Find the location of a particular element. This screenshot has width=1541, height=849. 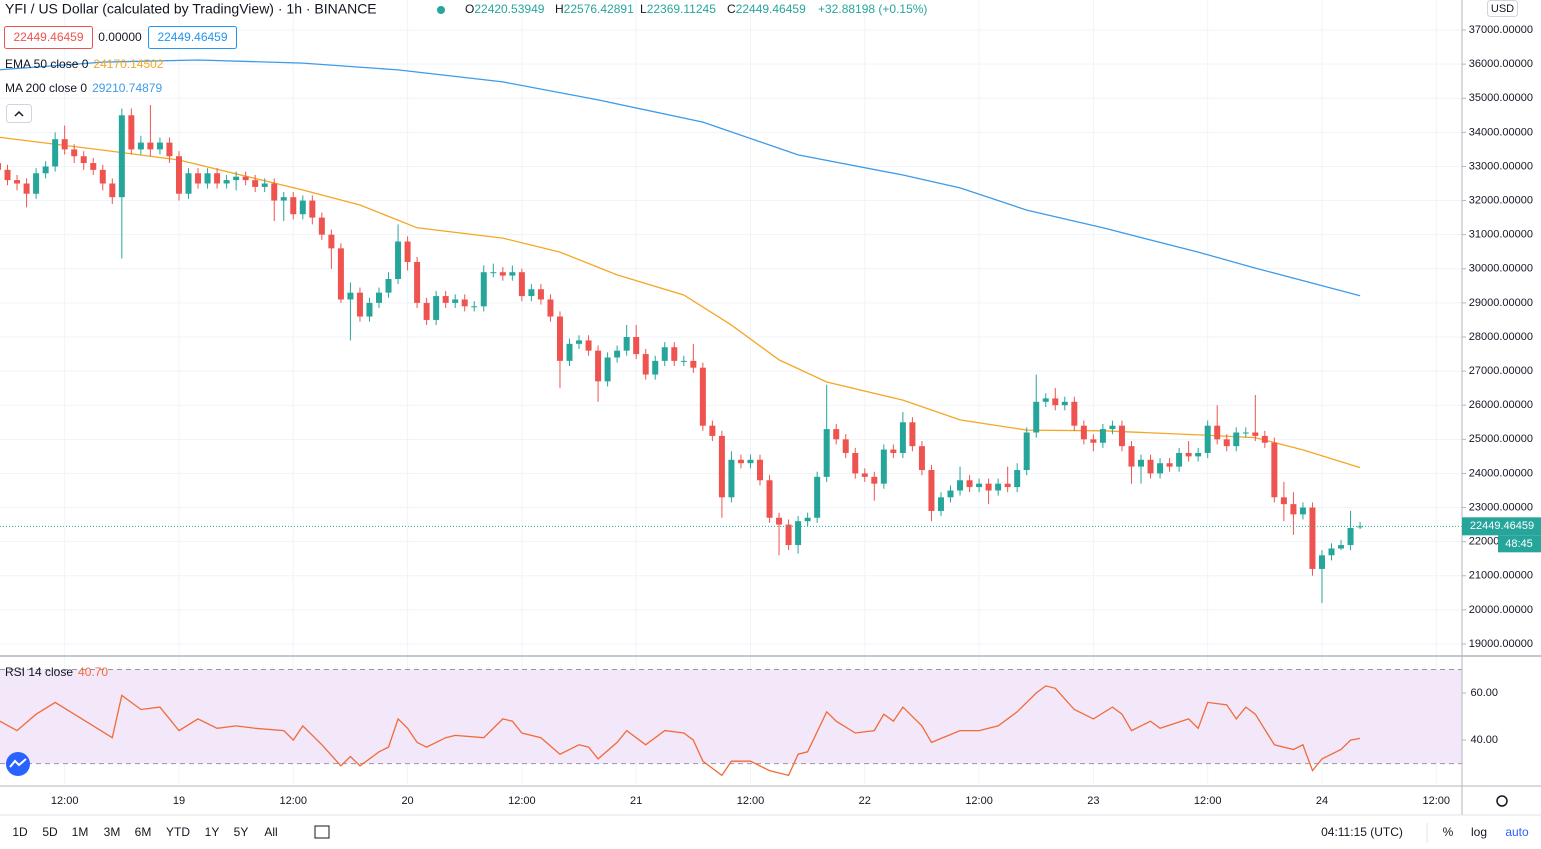

legend-value: 24170.14502 is located at coordinates (128, 64).